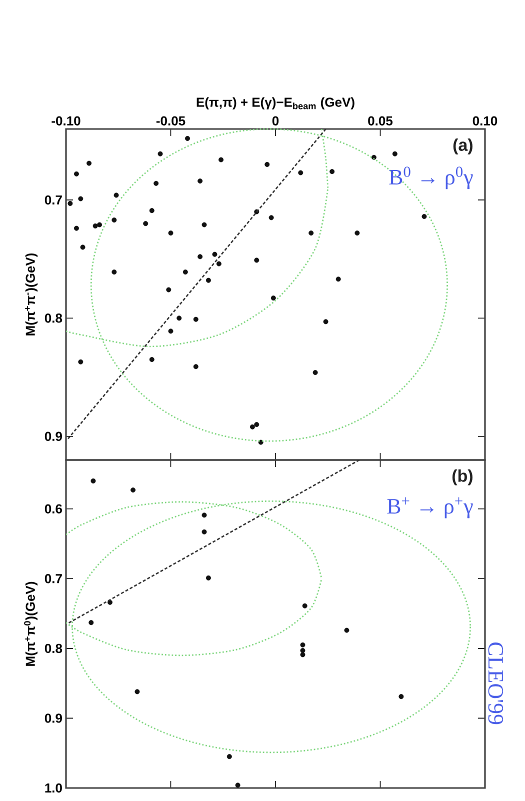 This screenshot has height=801, width=525. What do you see at coordinates (31, 294) in the screenshot?
I see `y-axis-title: M(π$^{+}$π$^{-}$)(GeV)` at bounding box center [31, 294].